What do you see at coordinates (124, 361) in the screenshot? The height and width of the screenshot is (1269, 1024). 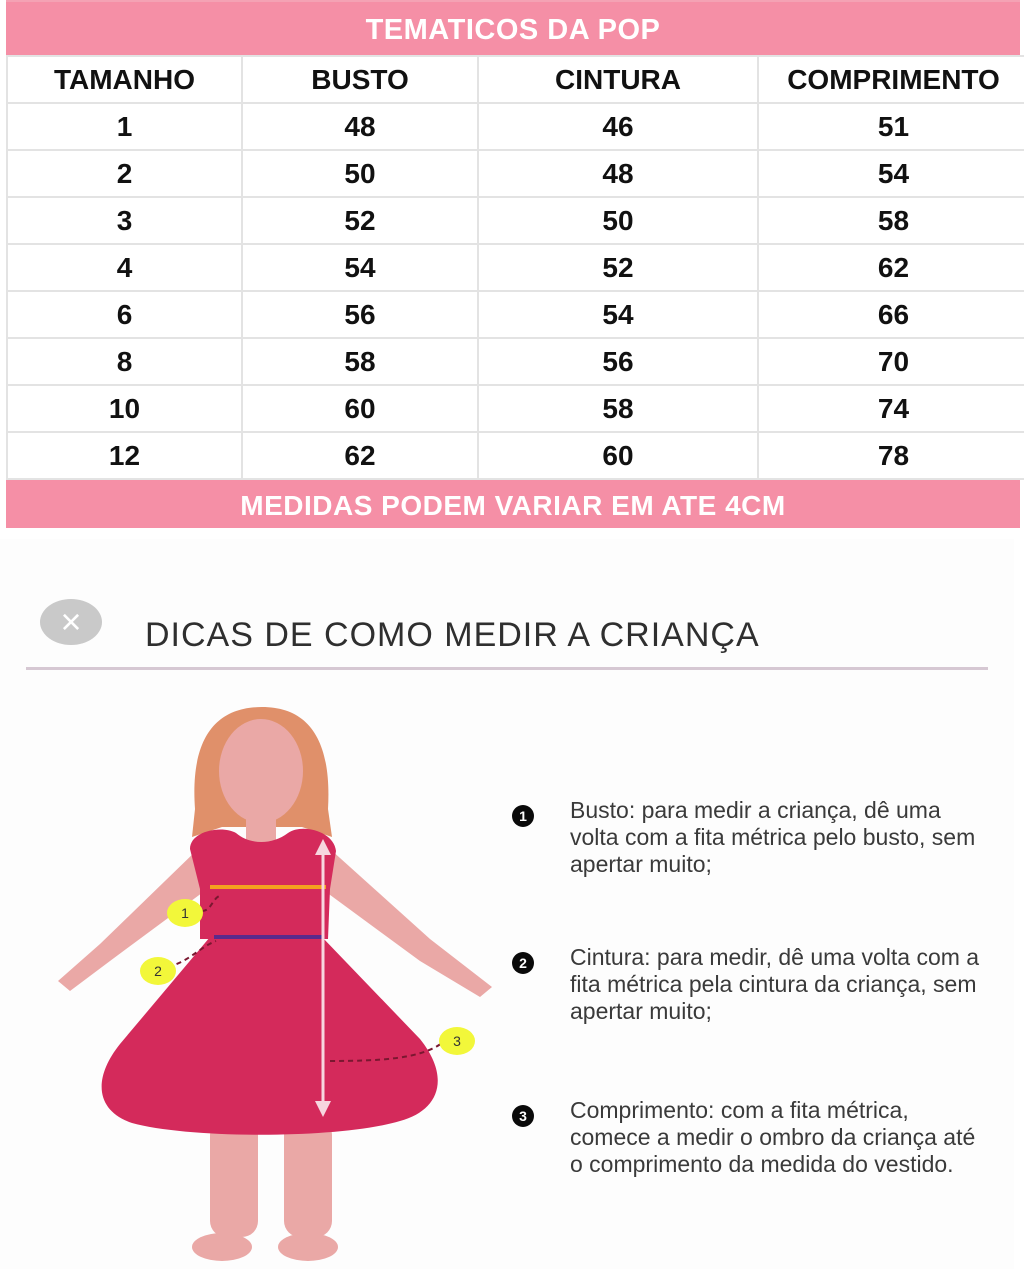 I see `table-cell: 8` at bounding box center [124, 361].